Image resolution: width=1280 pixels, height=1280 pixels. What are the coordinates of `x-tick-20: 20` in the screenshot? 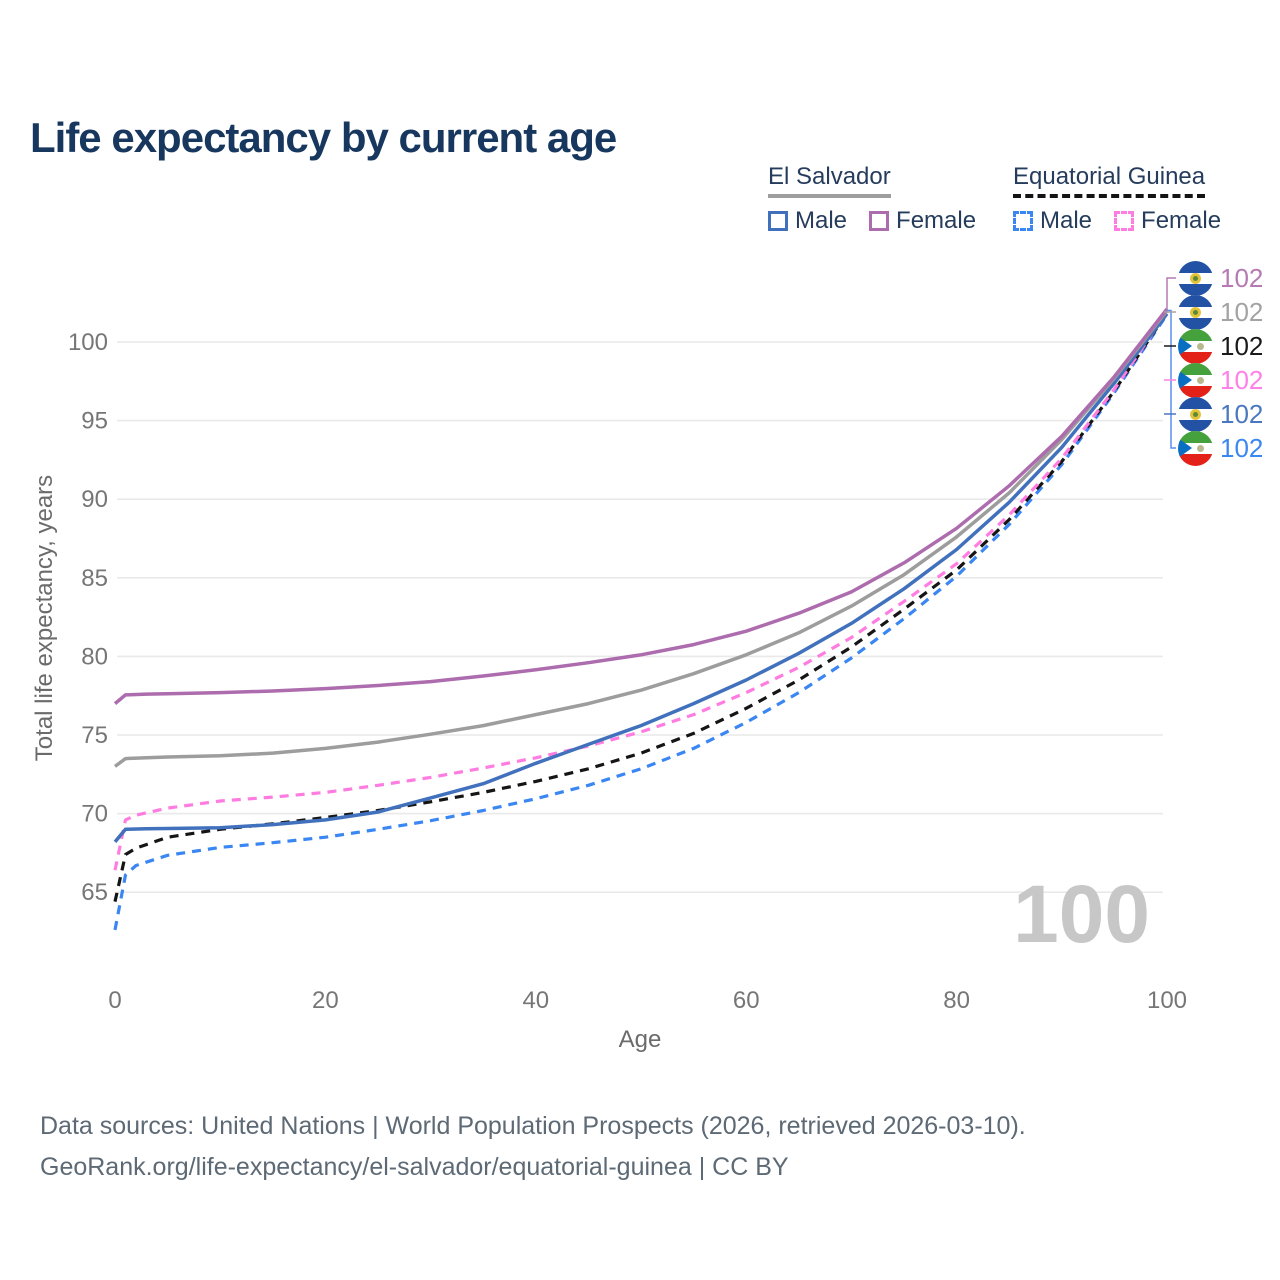 It's located at (325, 1000).